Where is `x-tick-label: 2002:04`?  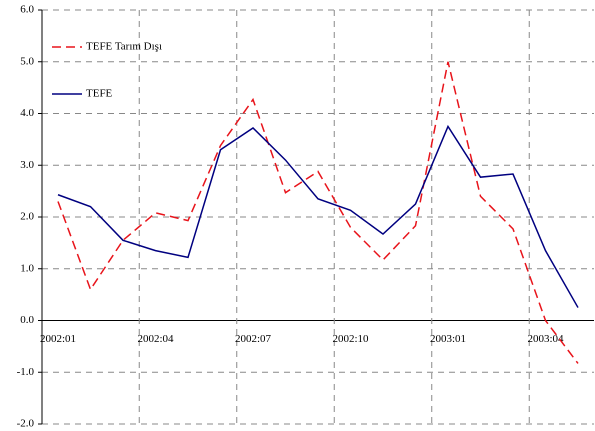
x-tick-label: 2002:04 is located at coordinates (155, 339).